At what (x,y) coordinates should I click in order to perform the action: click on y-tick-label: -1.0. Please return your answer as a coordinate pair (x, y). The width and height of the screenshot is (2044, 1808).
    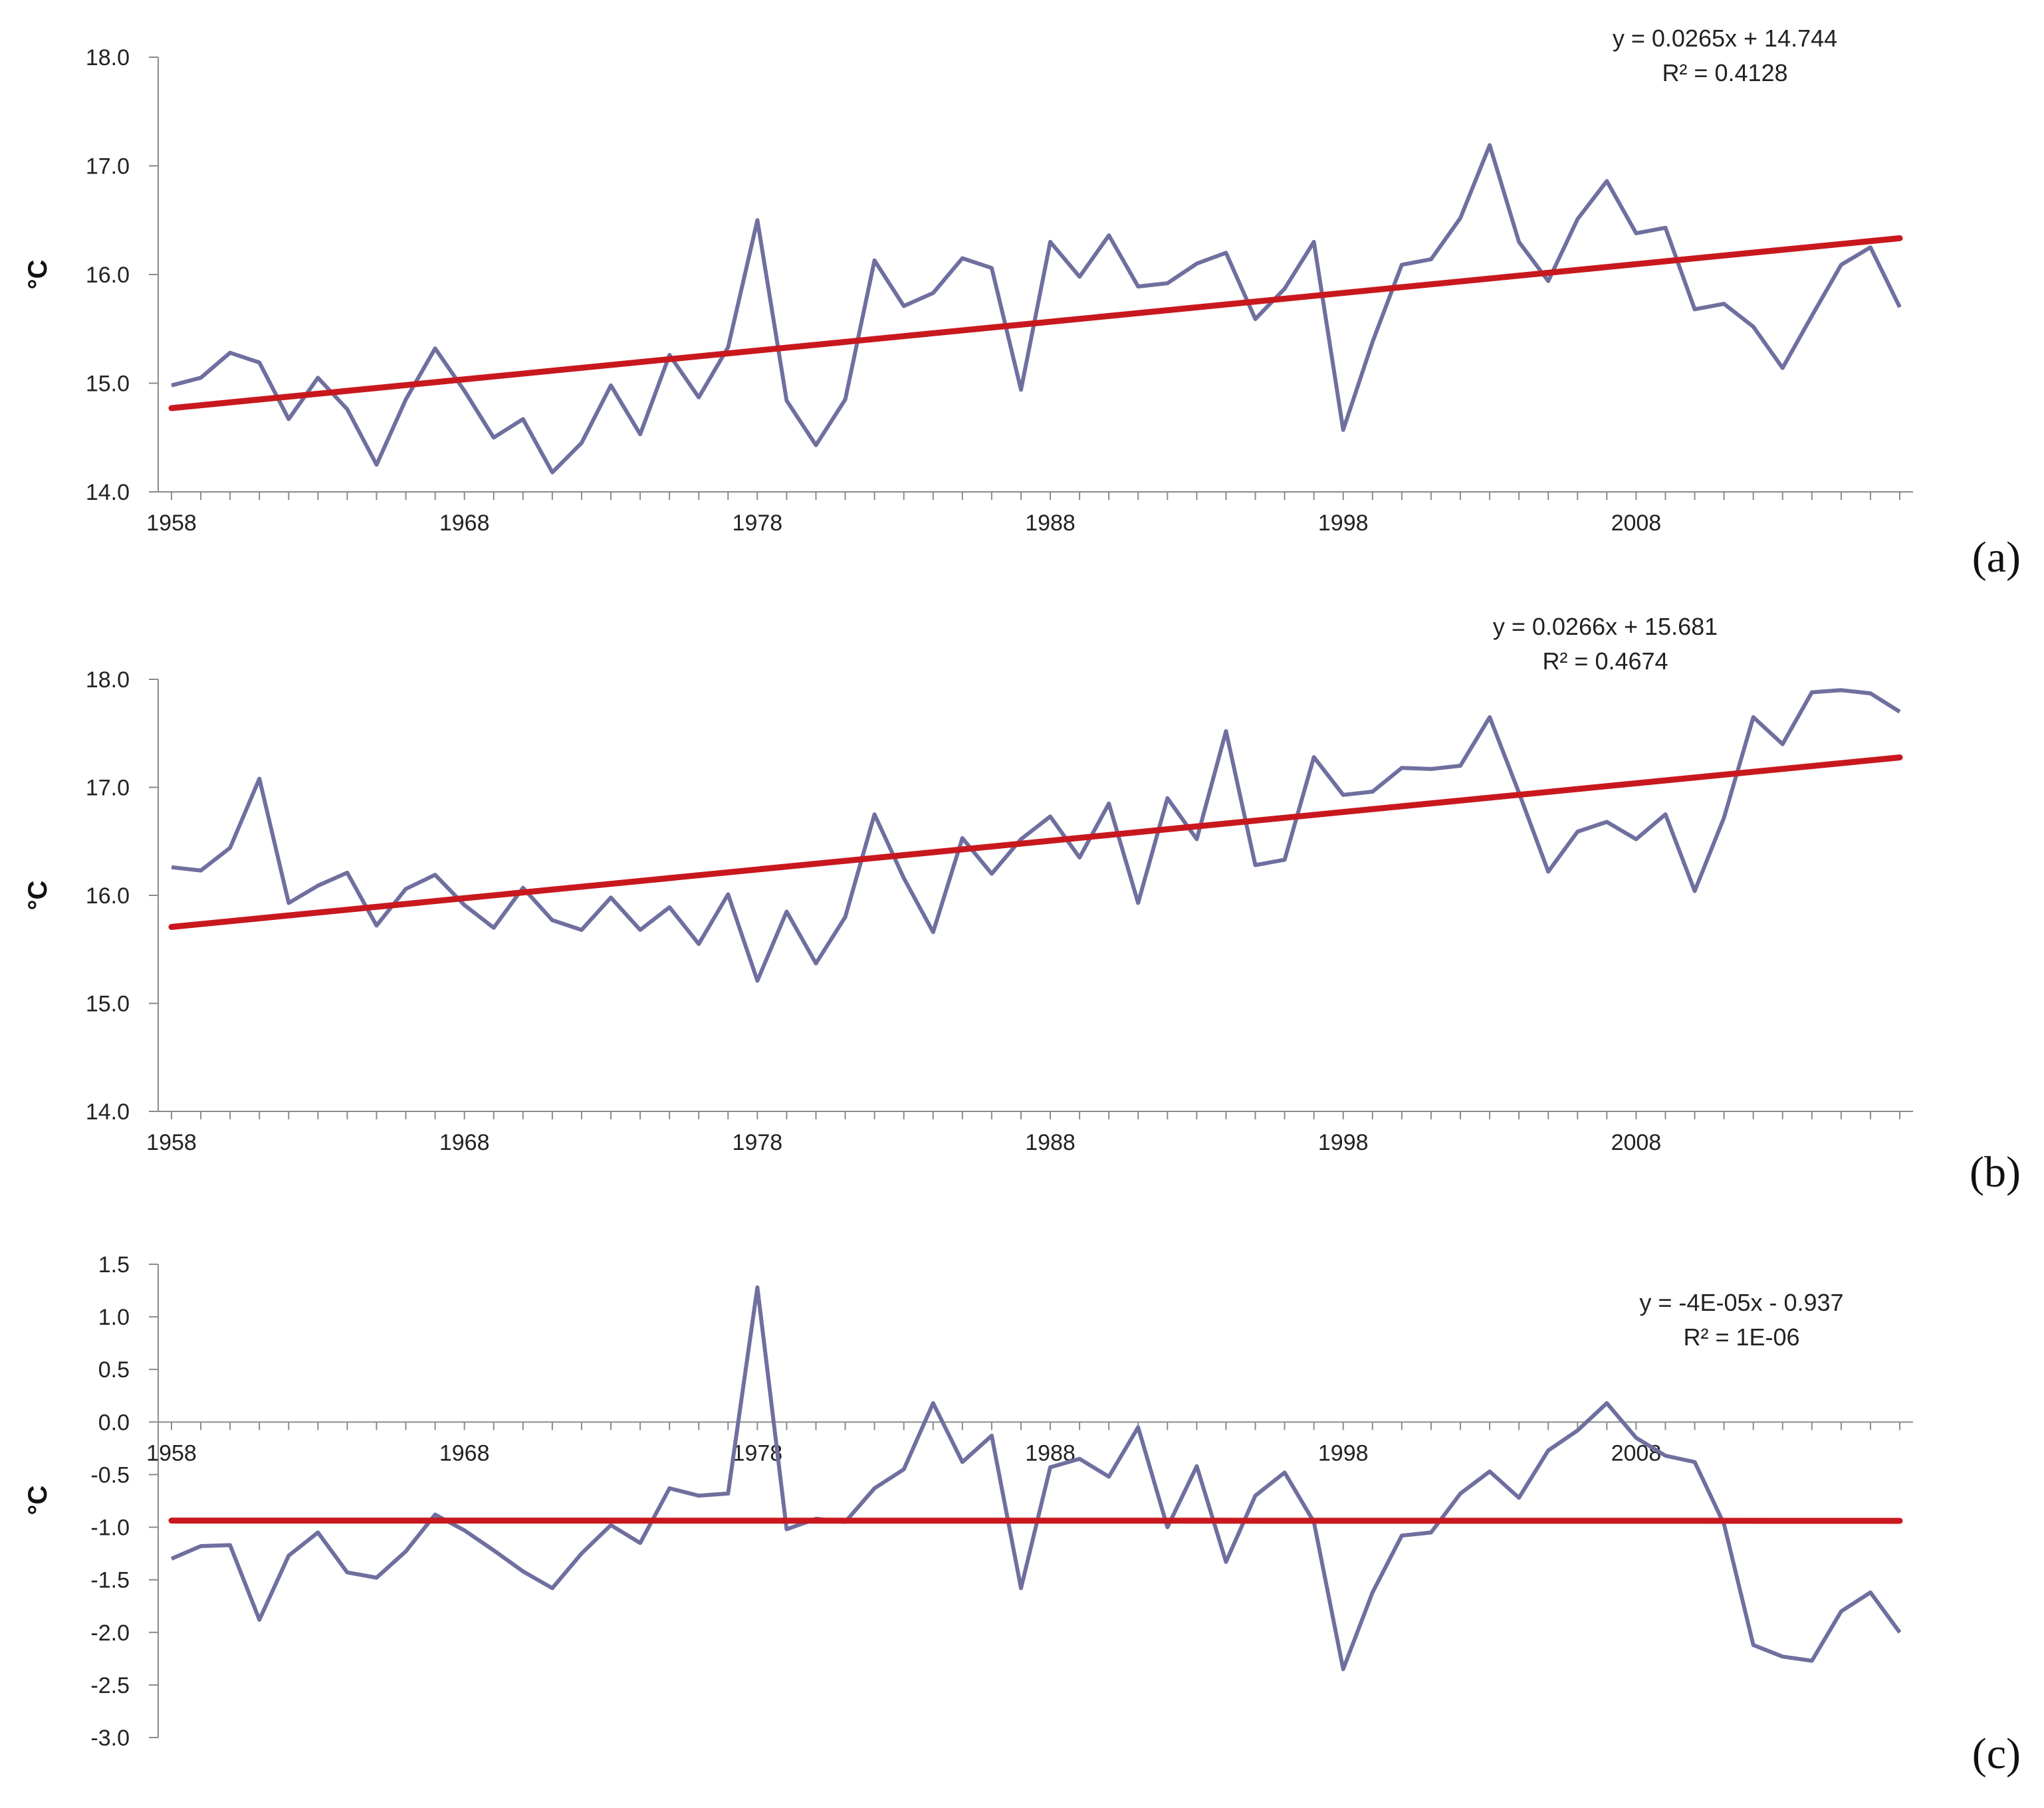
    Looking at the image, I should click on (110, 1528).